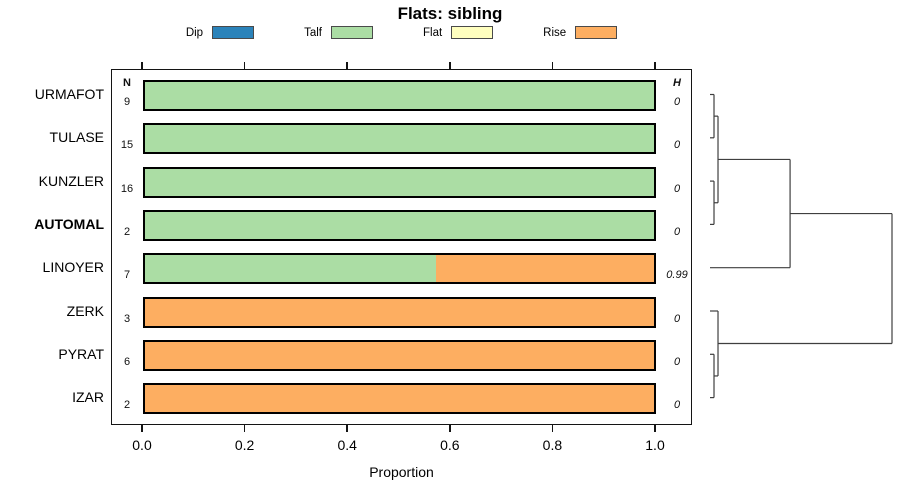 The height and width of the screenshot is (500, 900). I want to click on legend-swatch-flat, so click(472, 32).